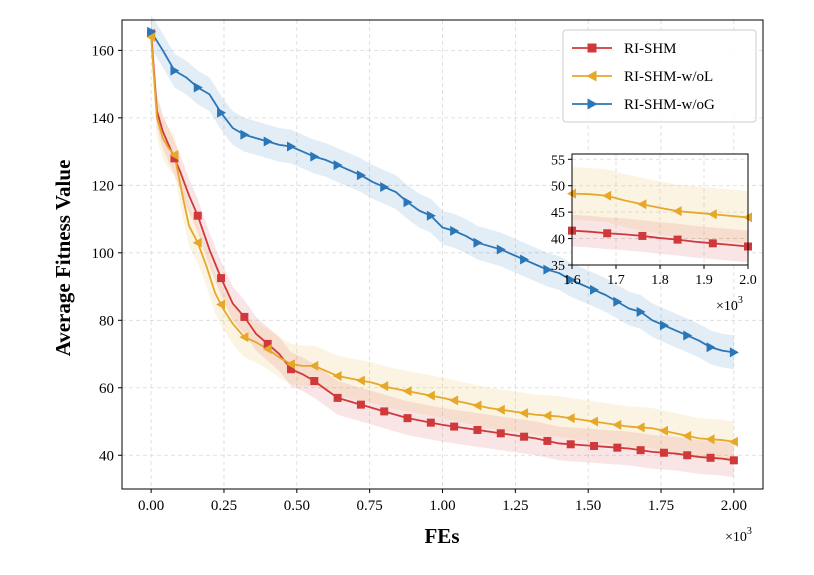 Image resolution: width=814 pixels, height=575 pixels. I want to click on inset-x-multiplier: ×10³, so click(729, 304).